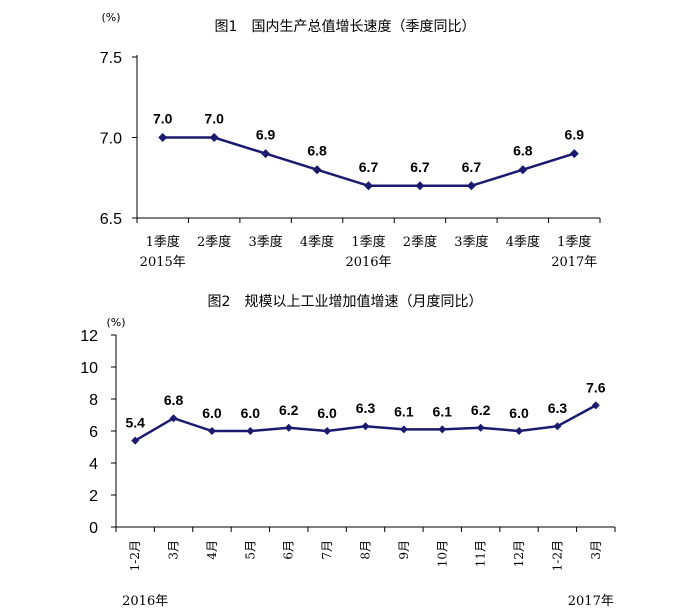 The height and width of the screenshot is (614, 683). What do you see at coordinates (212, 550) in the screenshot?
I see `chart2-xtick-label: 4月` at bounding box center [212, 550].